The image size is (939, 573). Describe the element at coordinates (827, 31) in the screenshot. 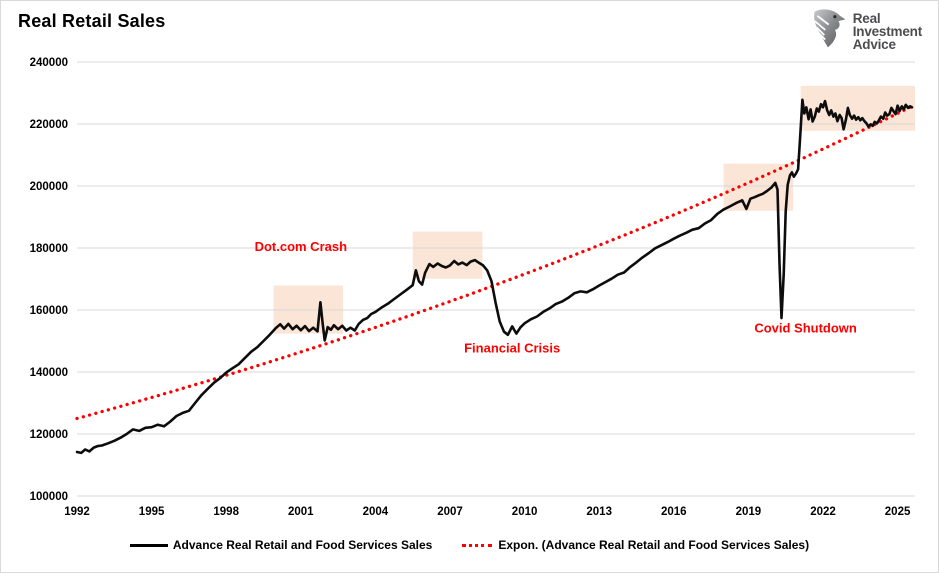

I see `eagle-icon` at that location.